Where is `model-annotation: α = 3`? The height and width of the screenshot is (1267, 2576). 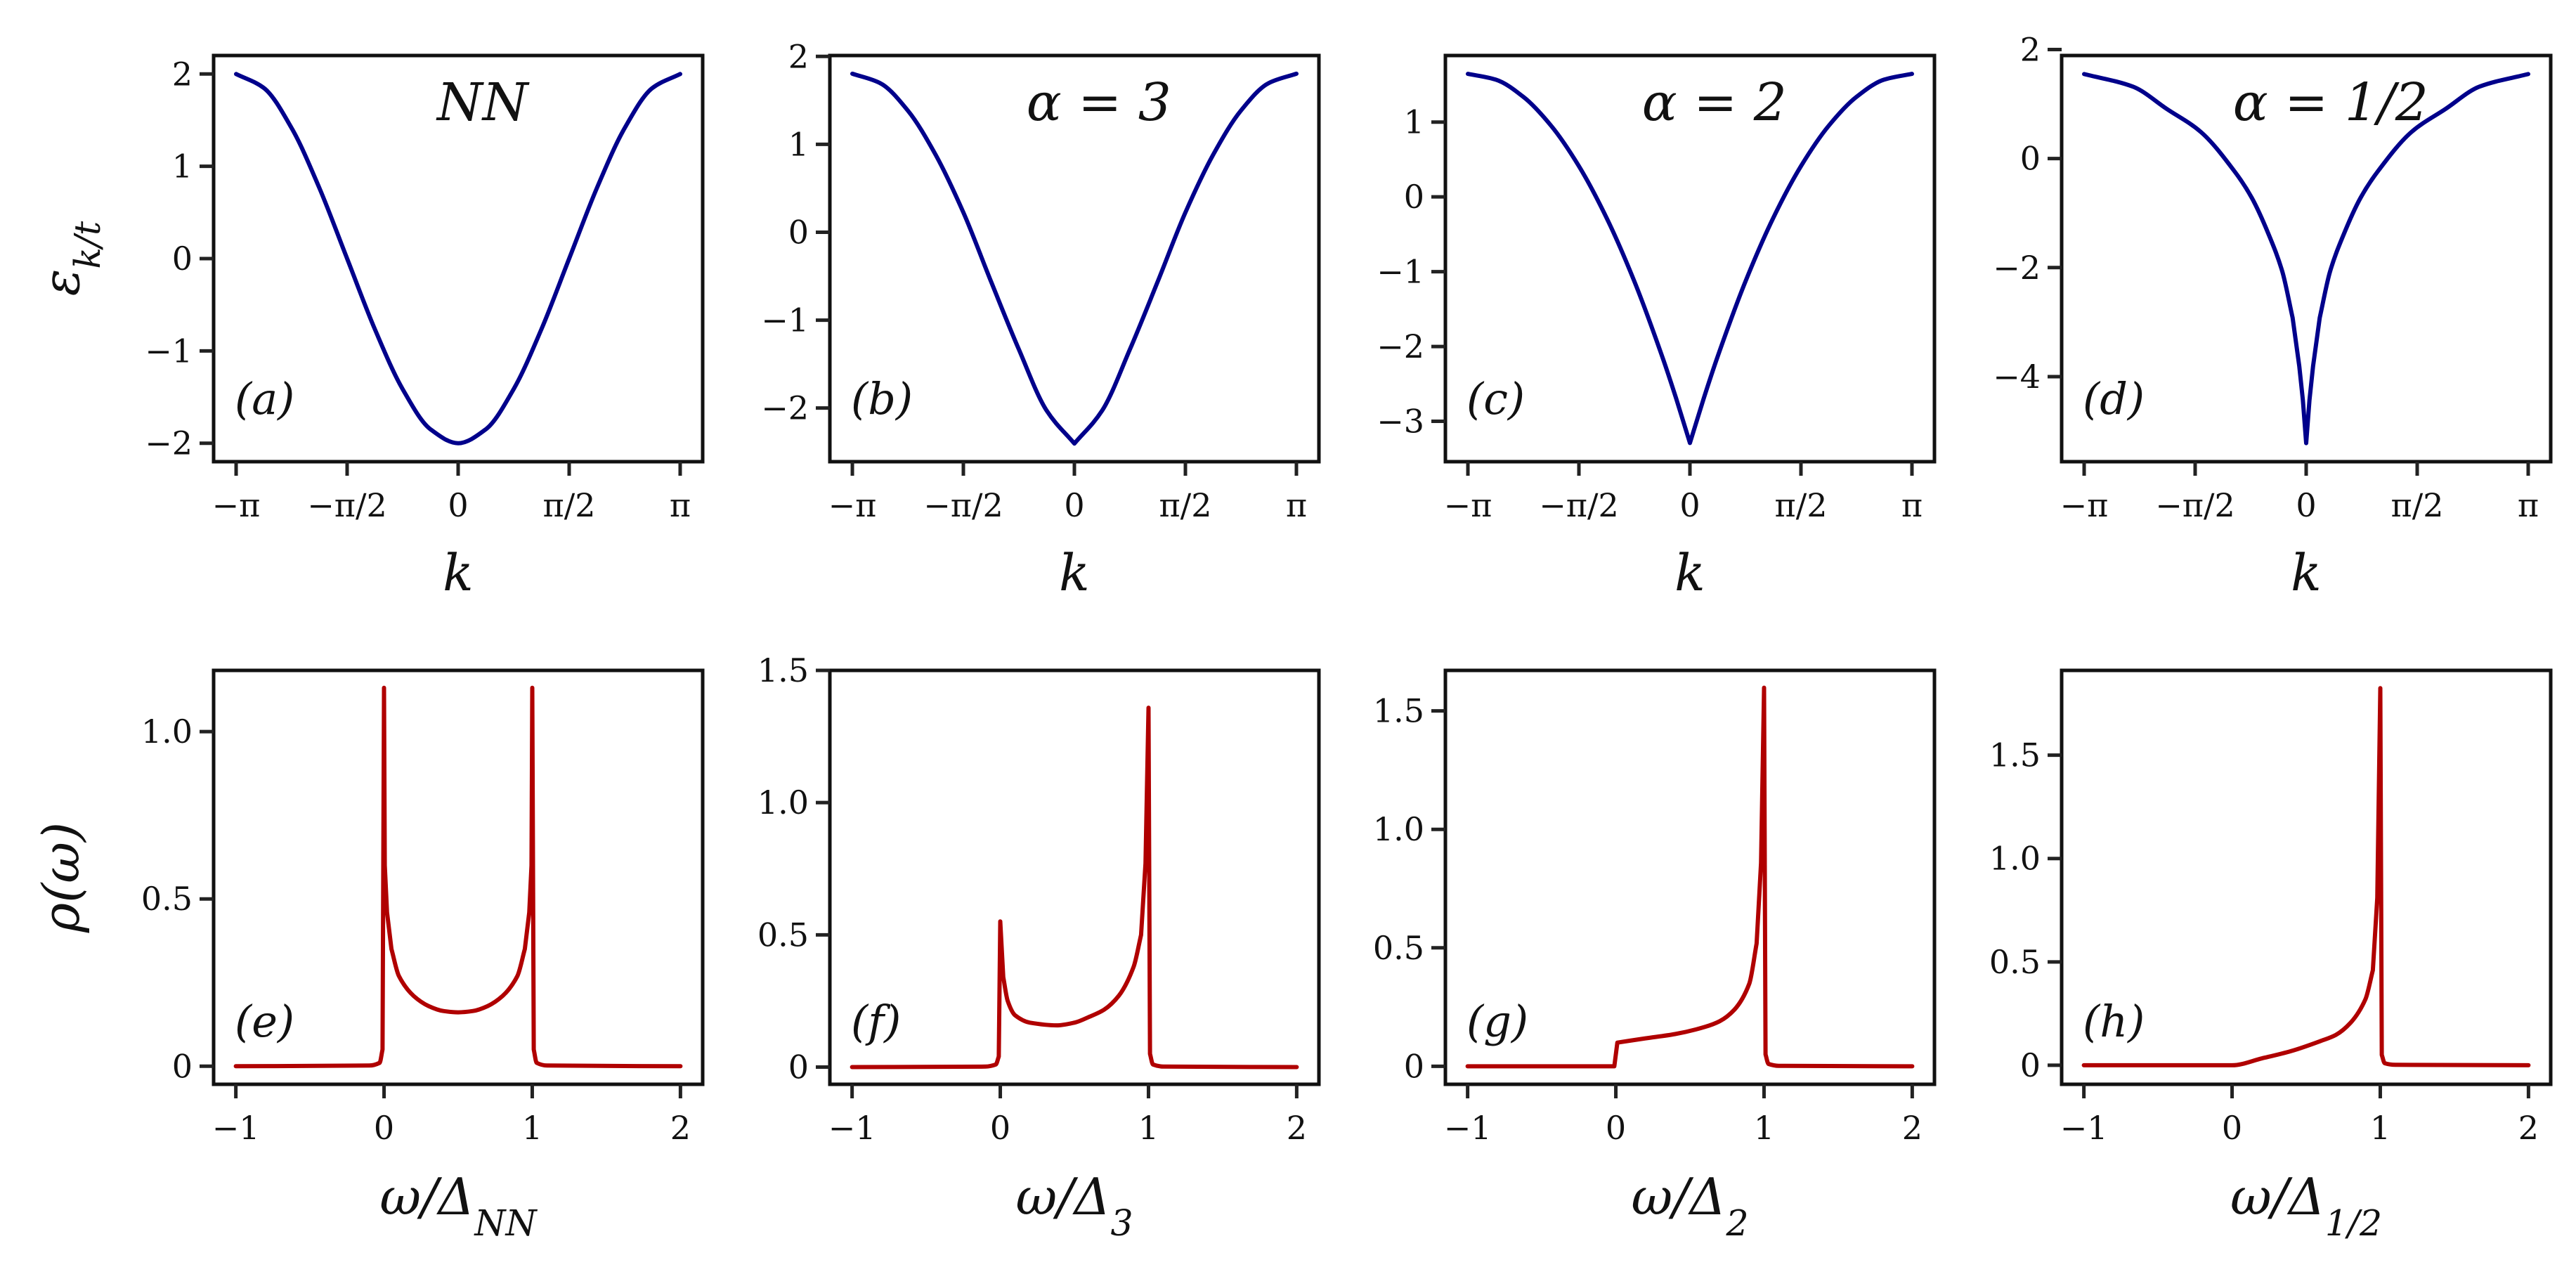 model-annotation: α = 3 is located at coordinates (1099, 102).